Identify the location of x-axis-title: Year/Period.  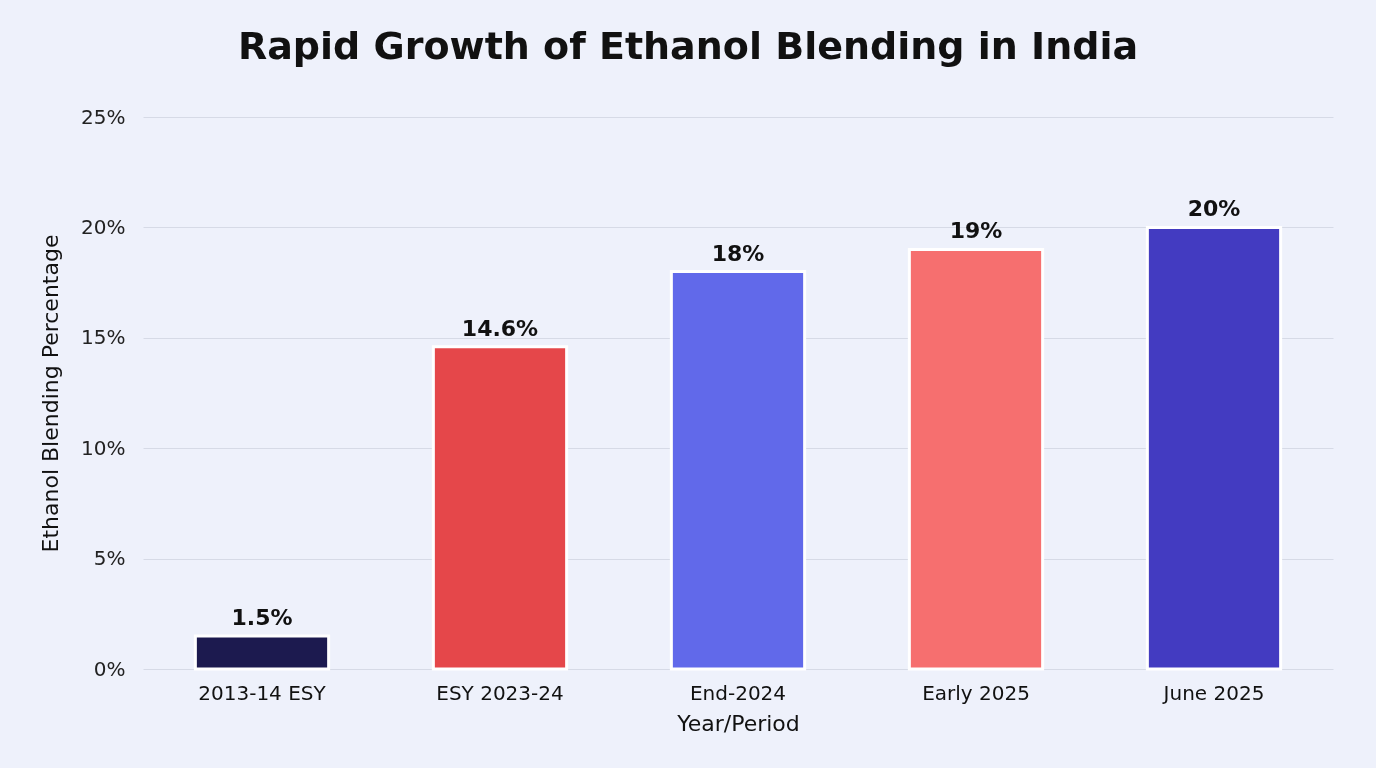
(738, 723).